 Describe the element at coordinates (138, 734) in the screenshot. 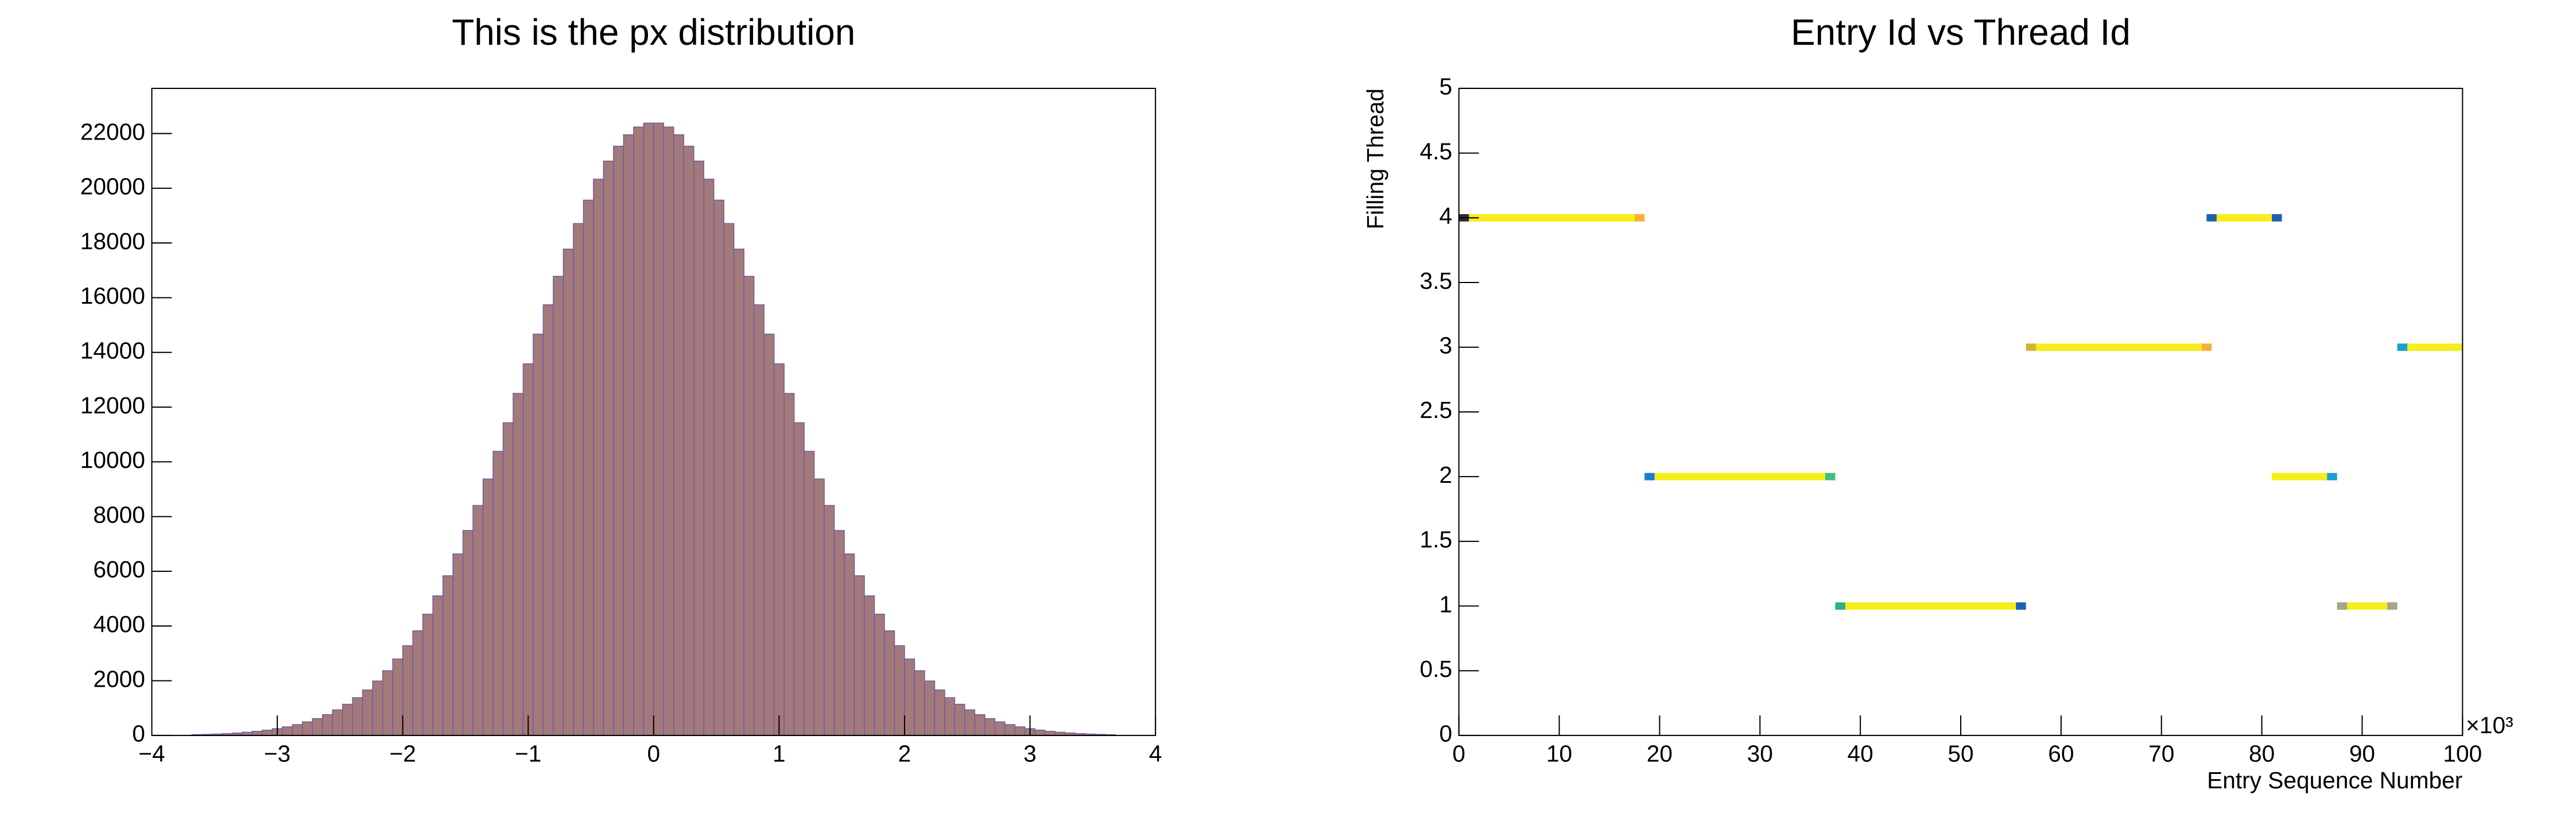

I see `y-tick-label: 0` at that location.